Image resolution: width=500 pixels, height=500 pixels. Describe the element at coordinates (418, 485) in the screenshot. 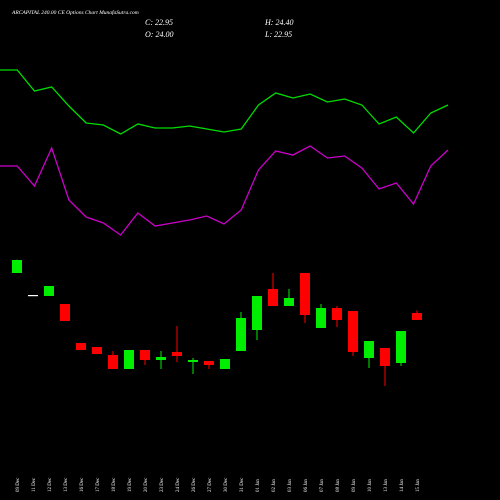

I see `x-tick-label: 15 Jan` at that location.